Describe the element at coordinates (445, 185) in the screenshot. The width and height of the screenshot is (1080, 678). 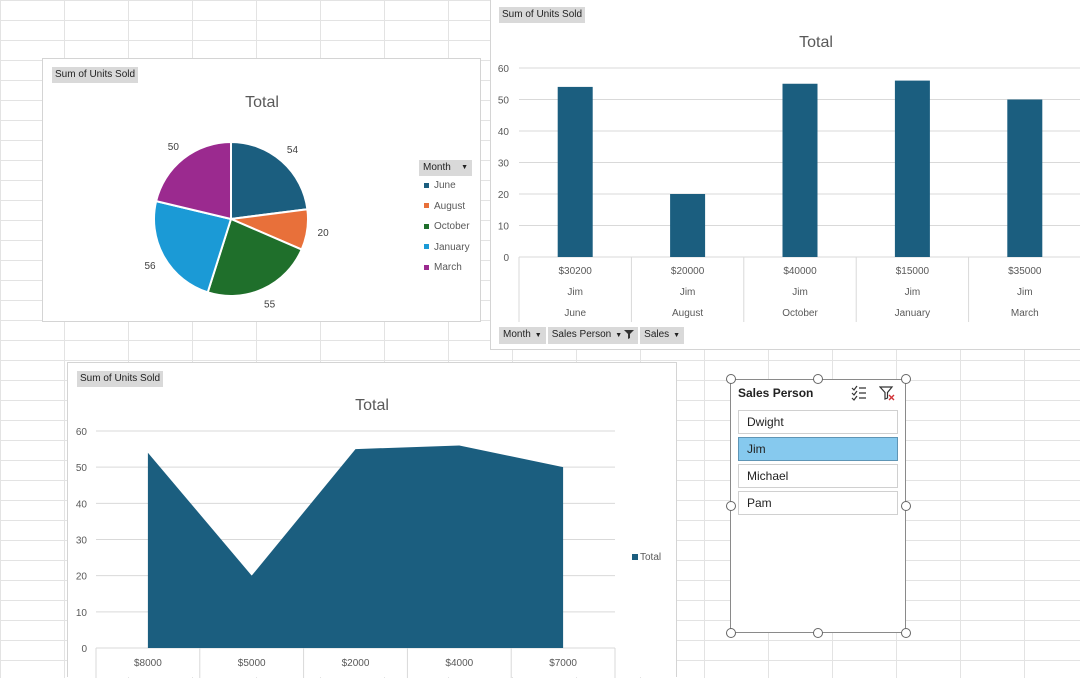
I see `pie-legend-label: June` at that location.